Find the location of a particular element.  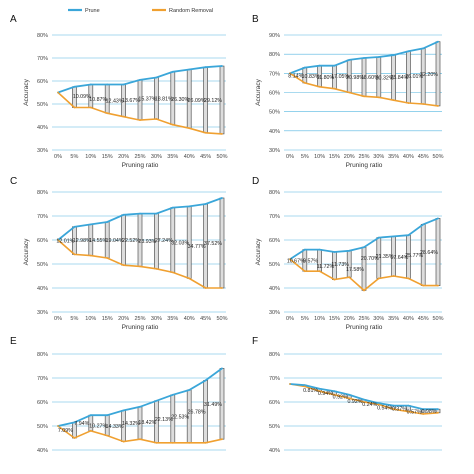

data-label: 22.53% is located at coordinates (180, 417).